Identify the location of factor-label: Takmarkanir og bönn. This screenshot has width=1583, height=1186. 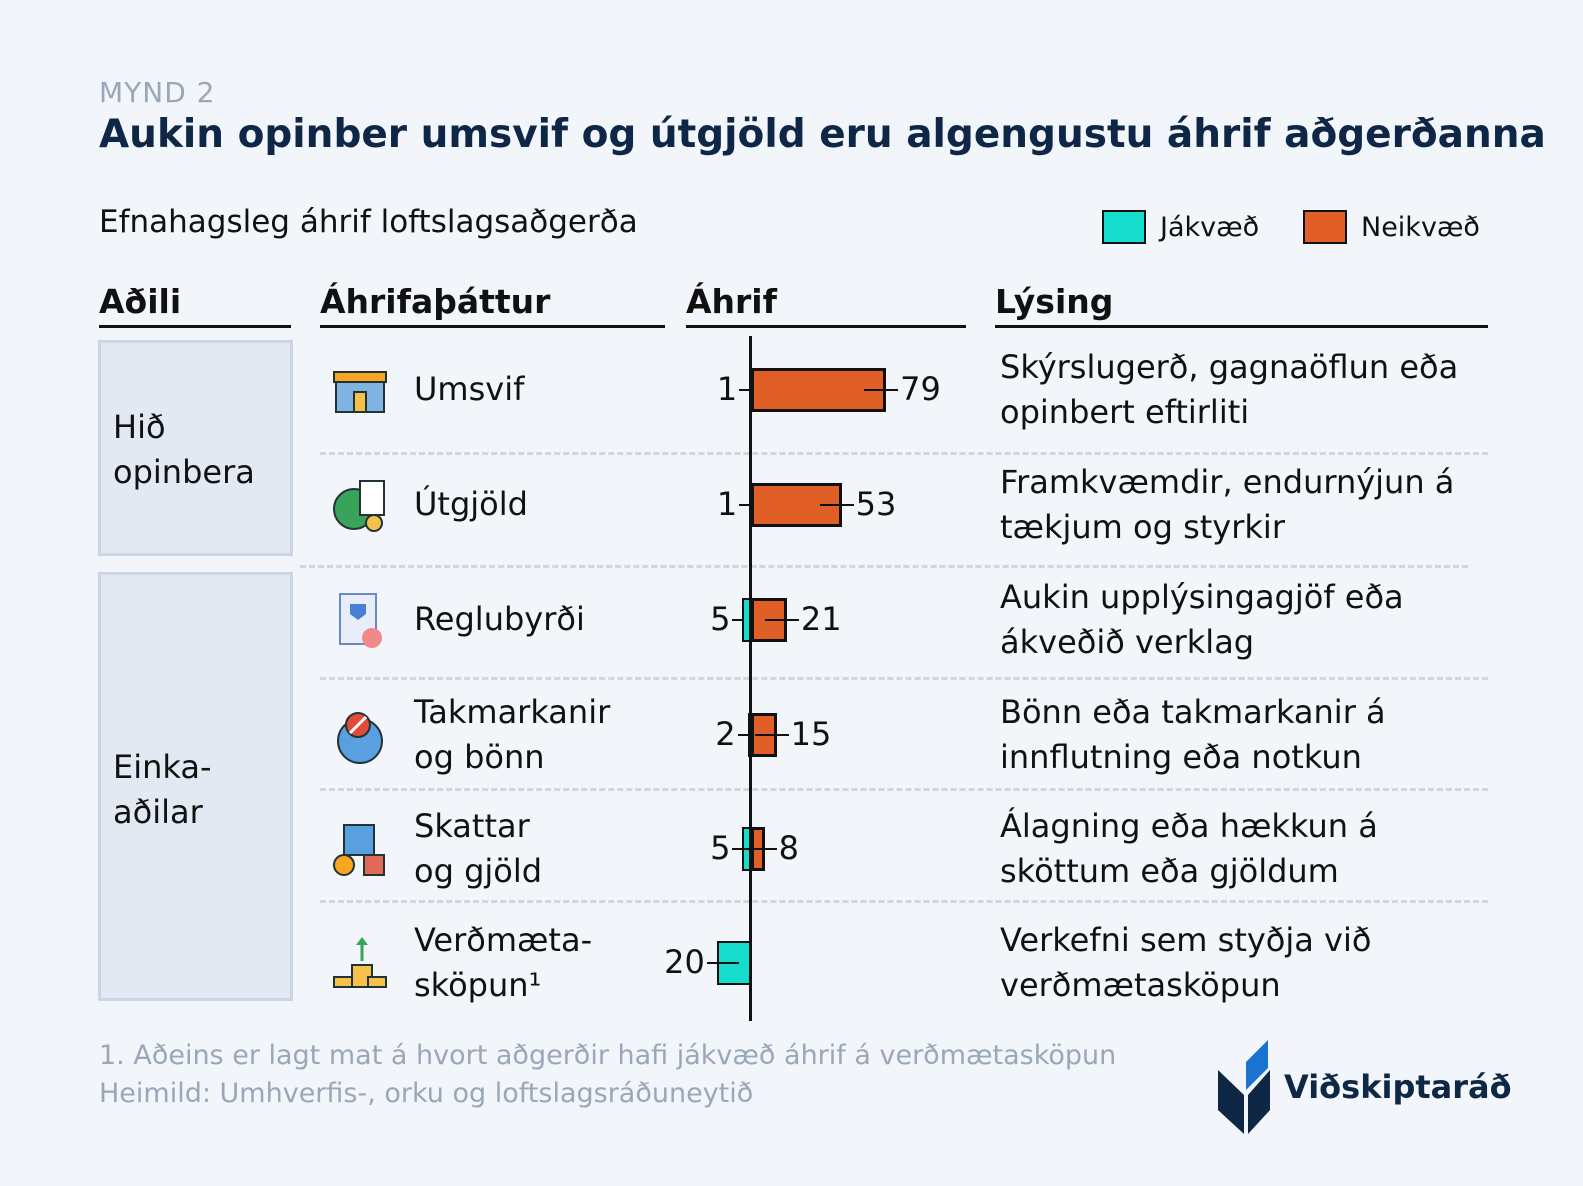
(512, 735).